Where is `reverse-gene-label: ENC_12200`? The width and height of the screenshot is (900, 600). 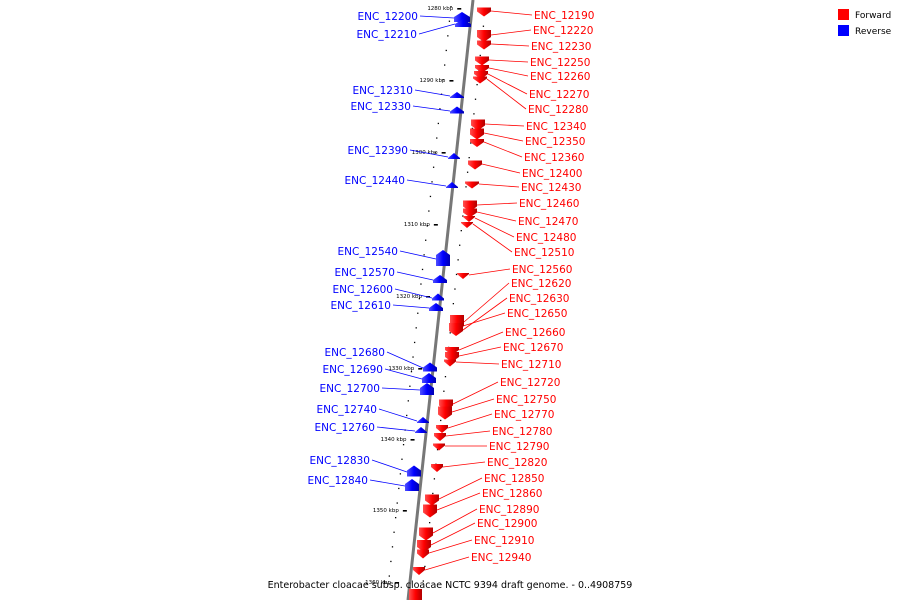 reverse-gene-label: ENC_12200 is located at coordinates (388, 17).